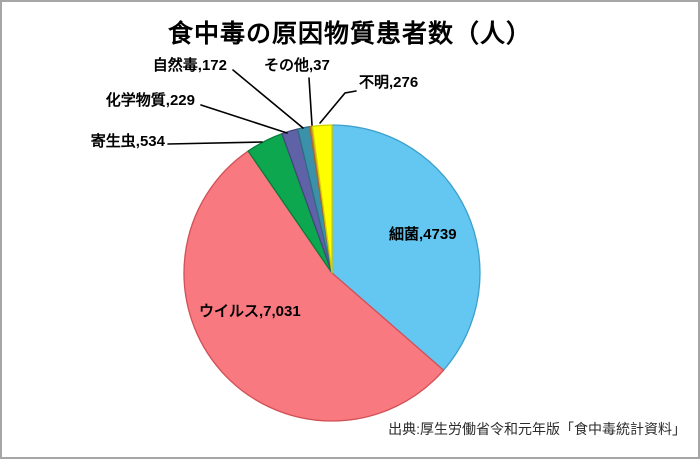 This screenshot has height=459, width=700. I want to click on slice-label-virus: ウイルス,7,031, so click(250, 311).